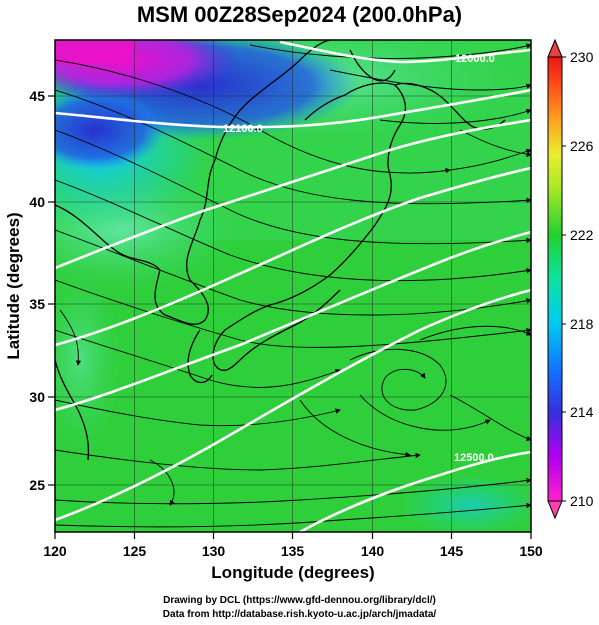  Describe the element at coordinates (555, 48) in the screenshot. I see `colorbar-upper-arrow` at that location.